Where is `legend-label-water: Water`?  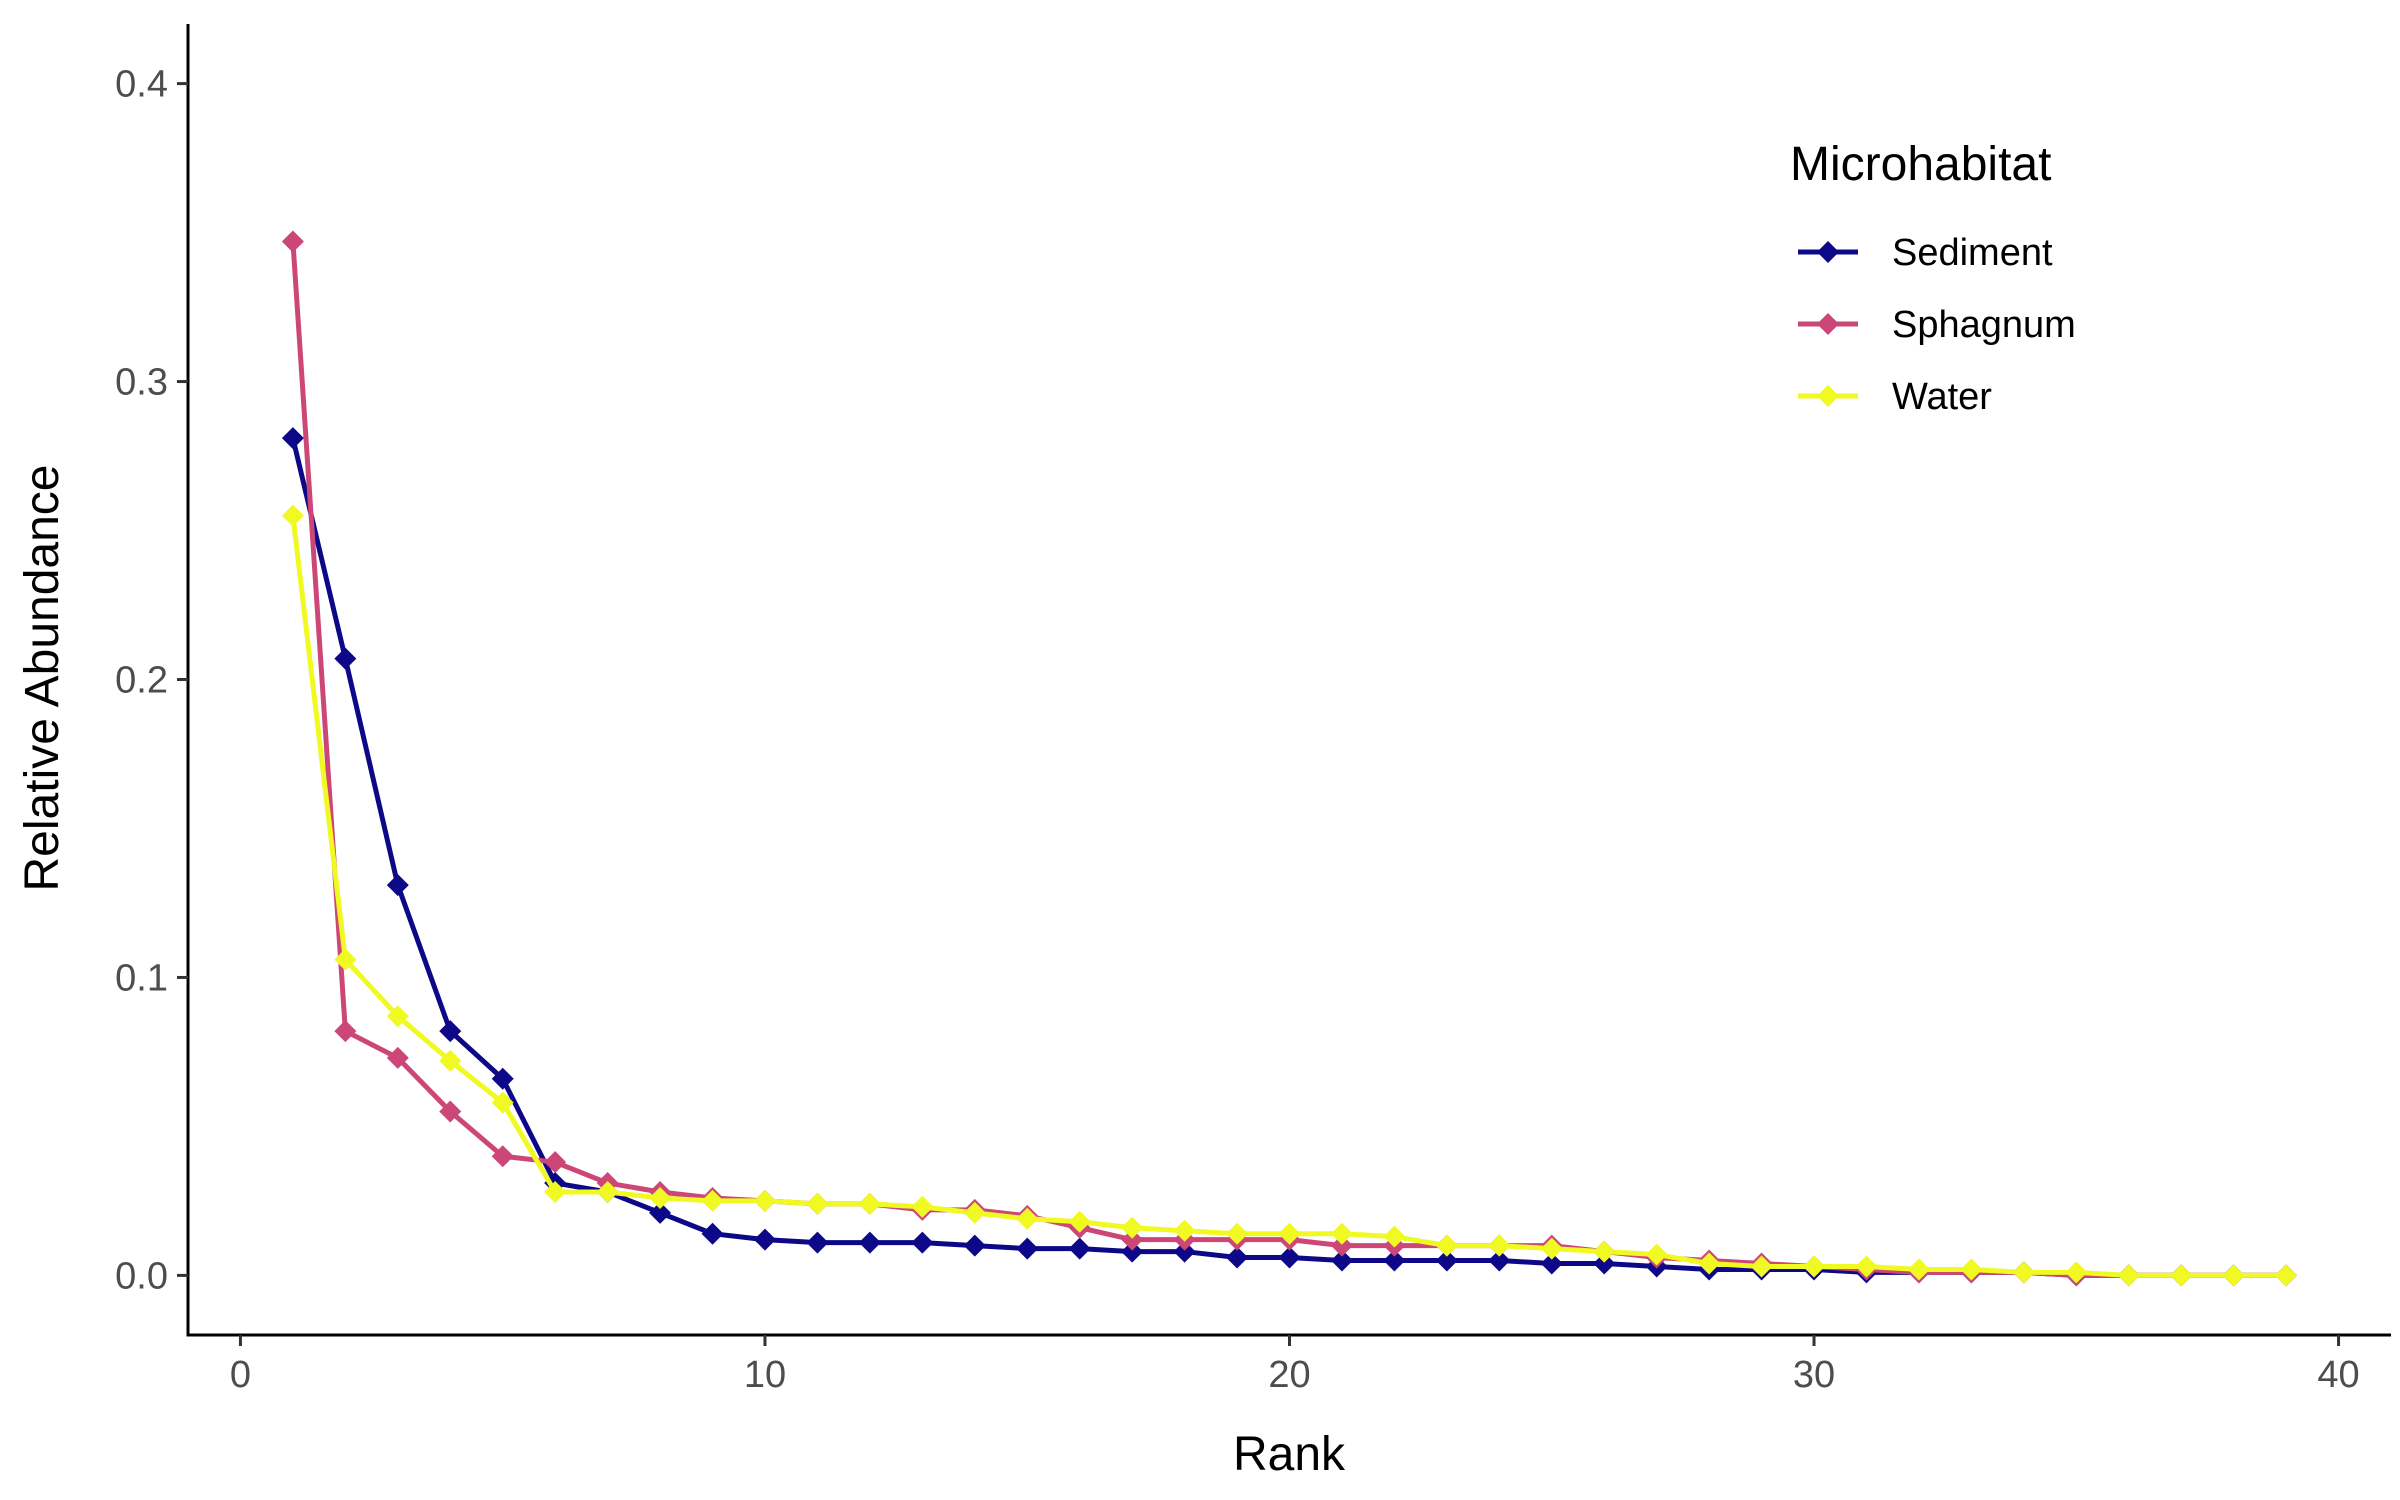 legend-label-water: Water is located at coordinates (1942, 397).